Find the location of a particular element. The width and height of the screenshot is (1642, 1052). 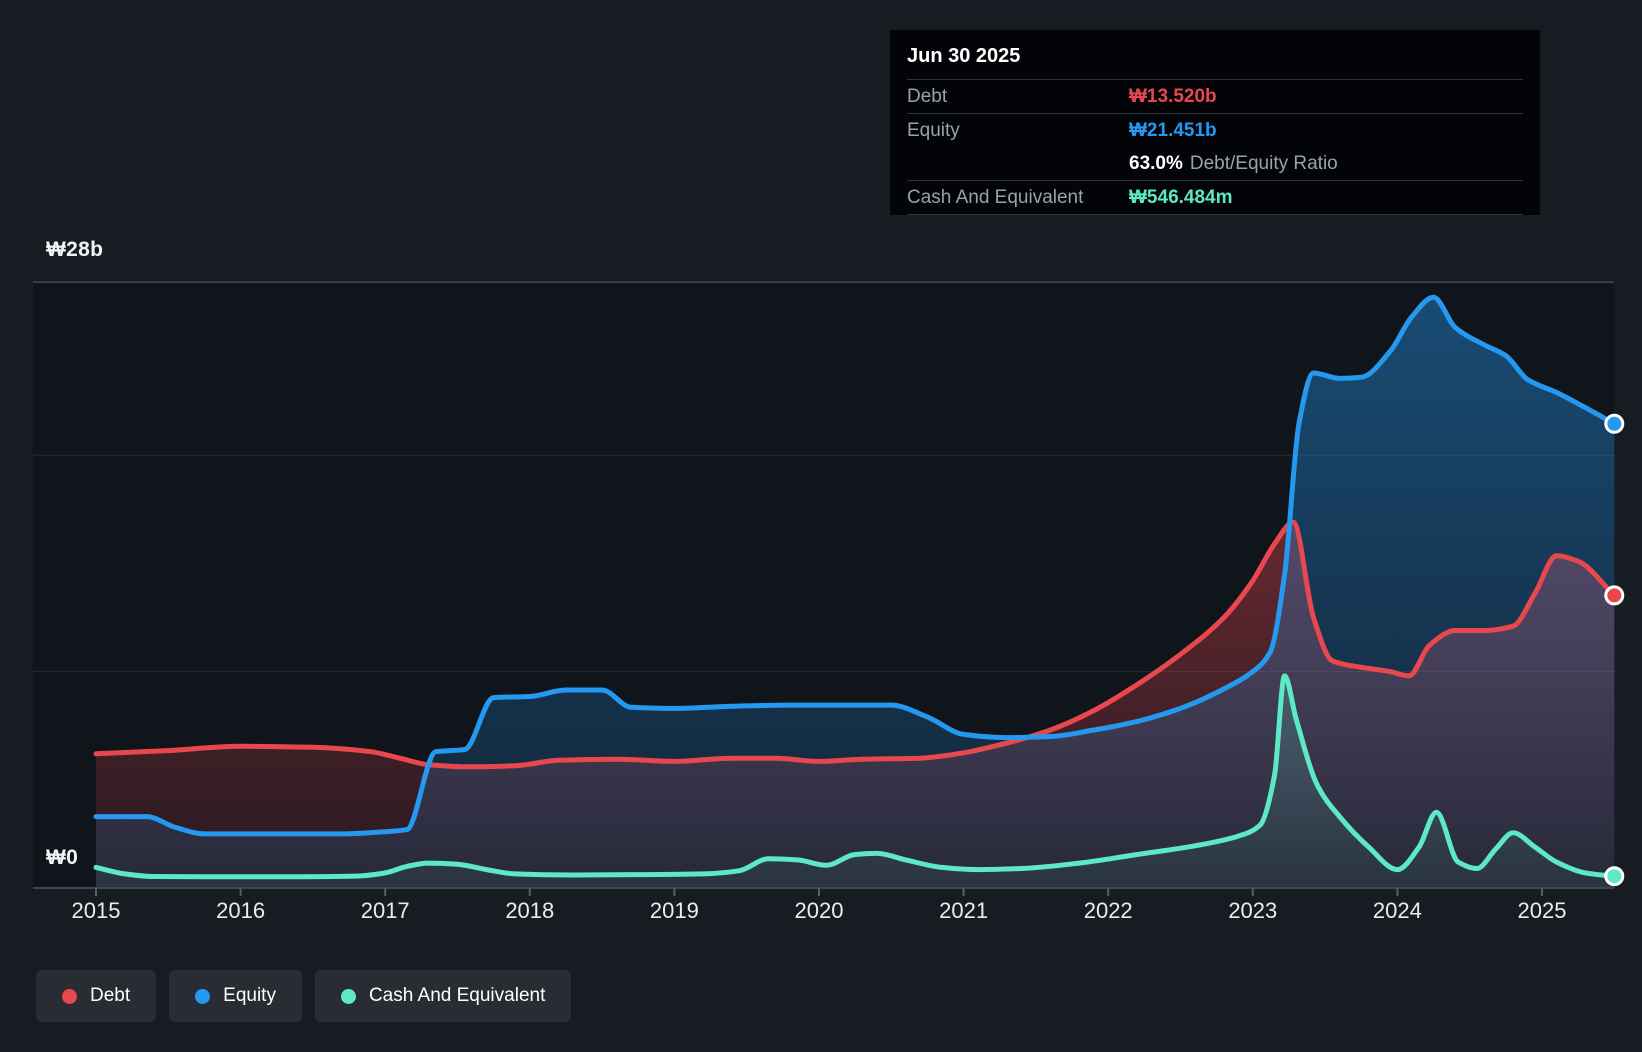

x-axis-label-2025: 2025 is located at coordinates (1542, 910).